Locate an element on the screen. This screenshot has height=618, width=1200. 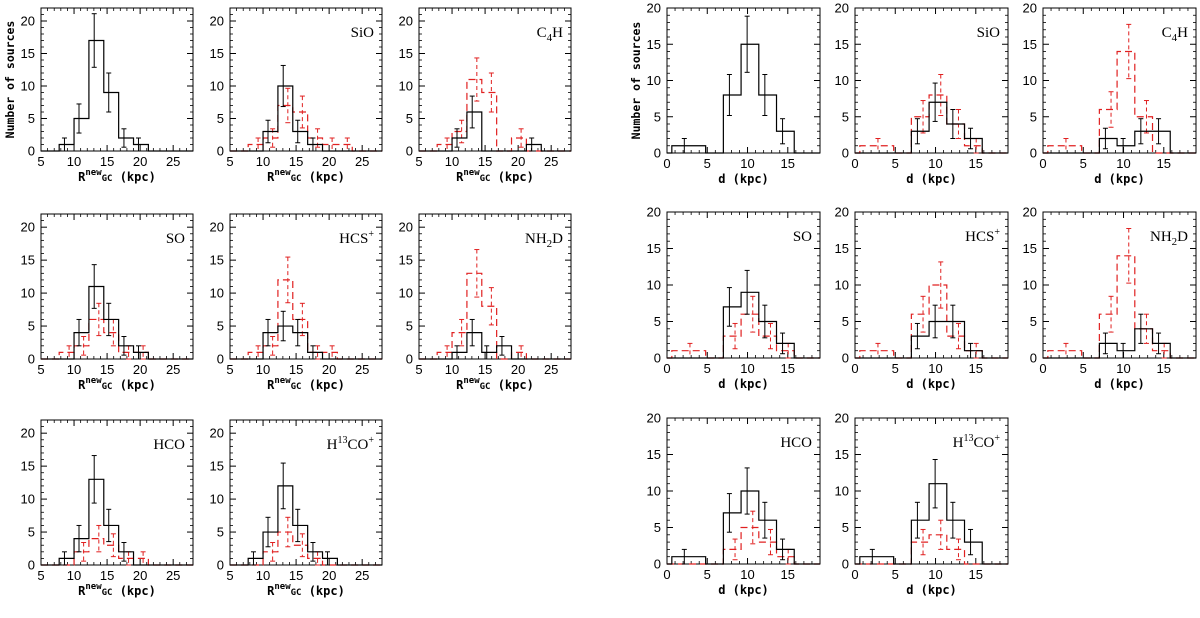
molecule-label-part: + is located at coordinates (371, 440).